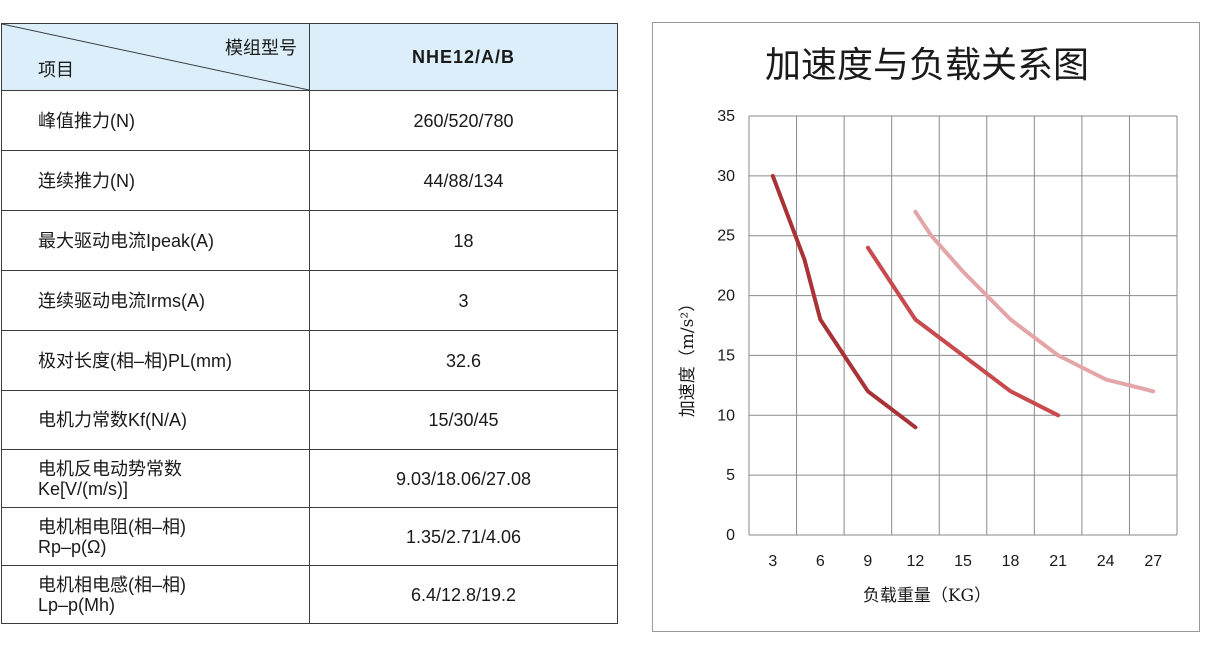 Image resolution: width=1216 pixels, height=653 pixels. I want to click on row-label-line2: Rp–p(Ω), so click(72, 546).